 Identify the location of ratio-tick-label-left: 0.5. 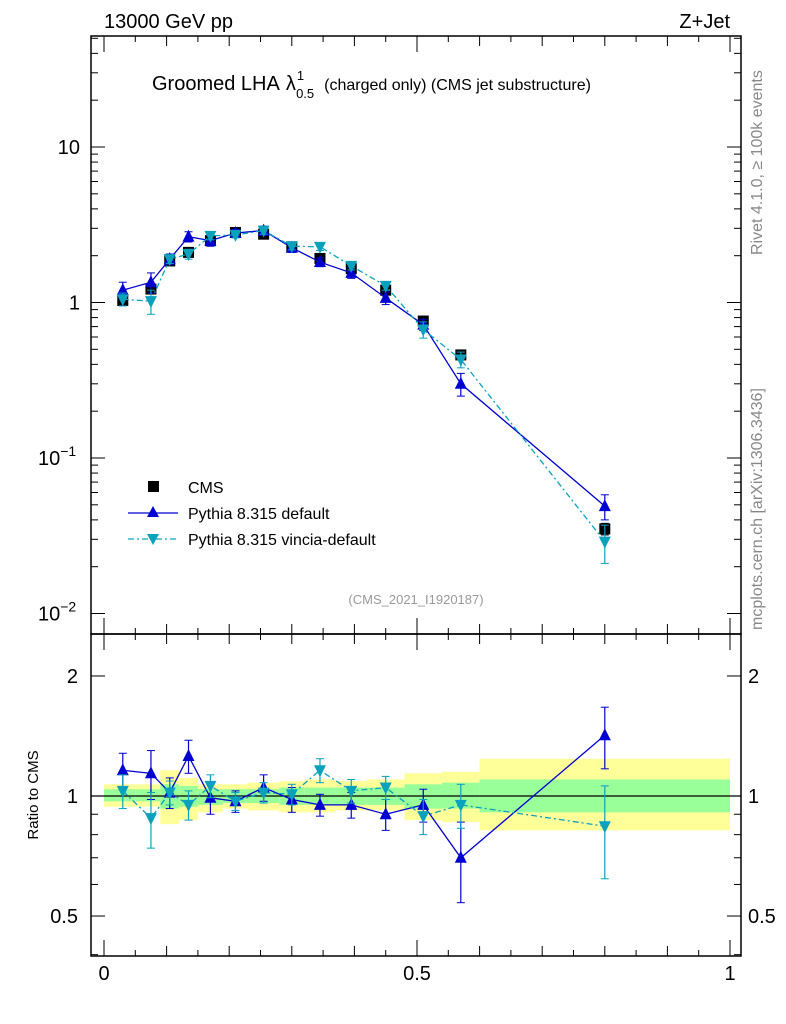
(64, 917).